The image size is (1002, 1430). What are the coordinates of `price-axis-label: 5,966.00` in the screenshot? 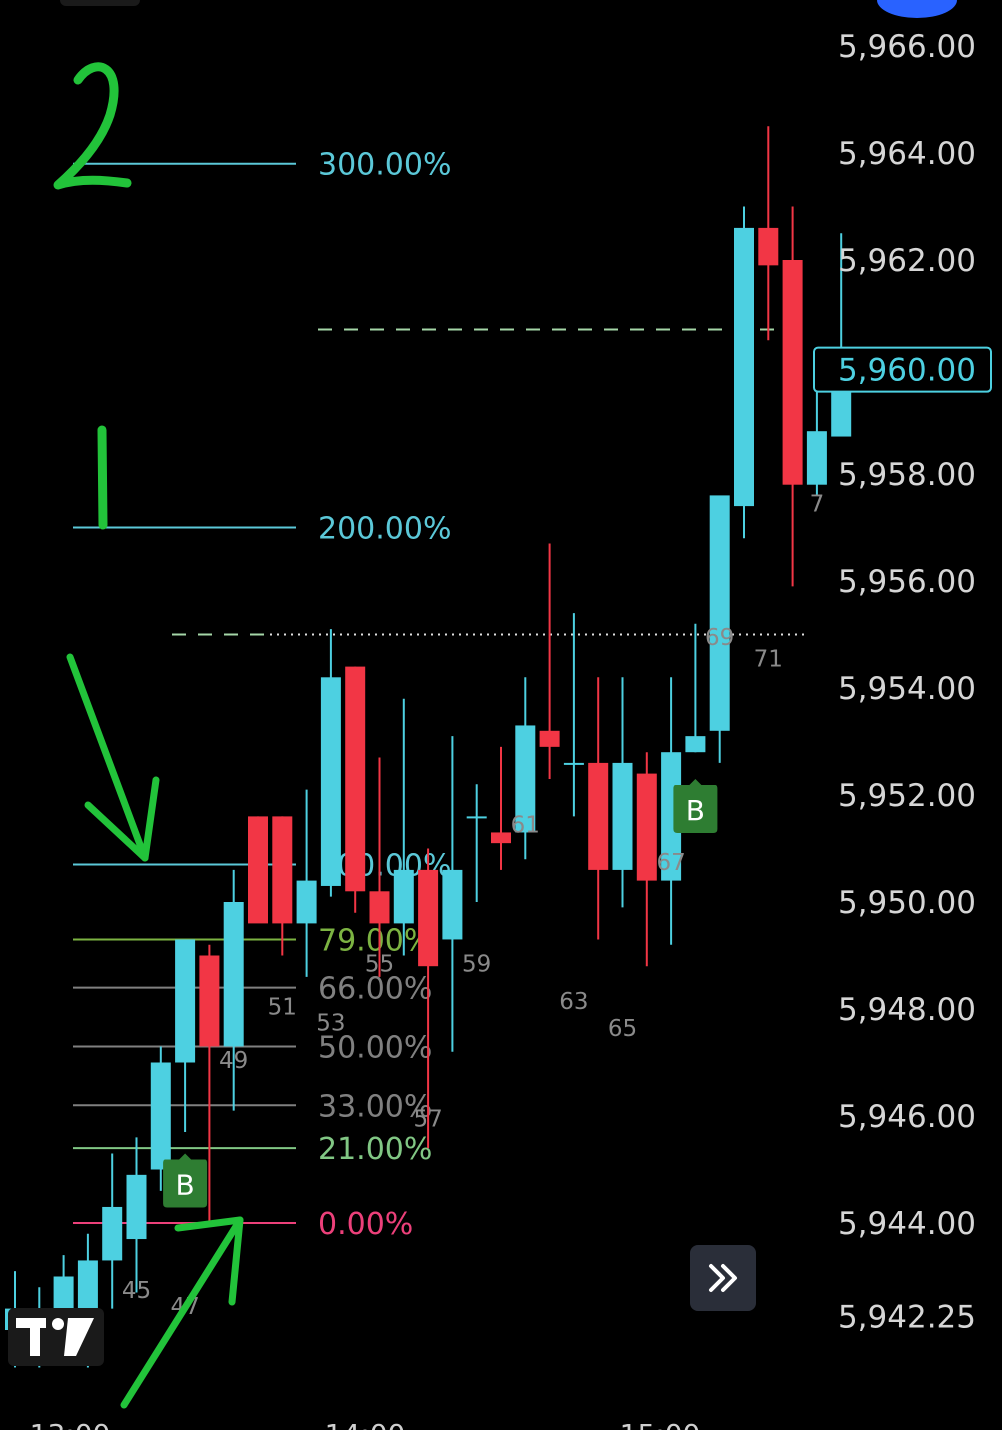 It's located at (907, 47).